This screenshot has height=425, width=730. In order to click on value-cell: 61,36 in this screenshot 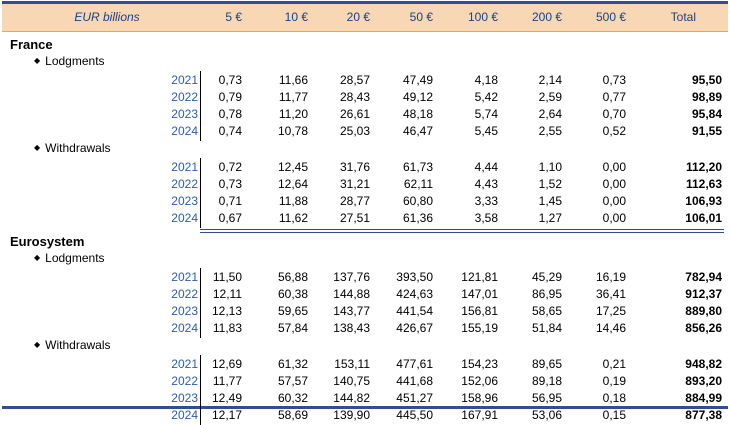, I will do `click(417, 218)`.